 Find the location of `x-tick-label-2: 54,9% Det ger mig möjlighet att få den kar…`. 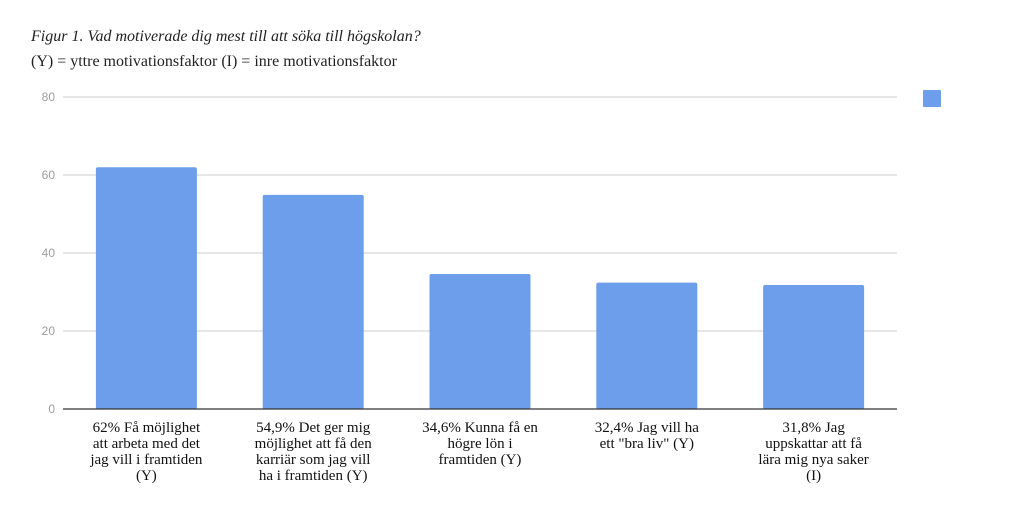

x-tick-label-2: 54,9% Det ger mig möjlighet att få den kar… is located at coordinates (314, 452).